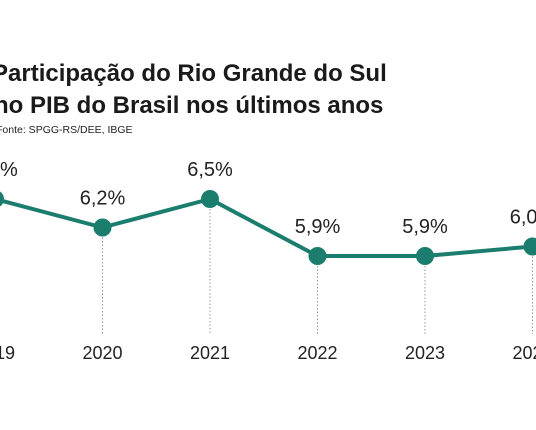 The height and width of the screenshot is (430, 536). Describe the element at coordinates (102, 353) in the screenshot. I see `x-tick-label-2020: 2020` at that location.